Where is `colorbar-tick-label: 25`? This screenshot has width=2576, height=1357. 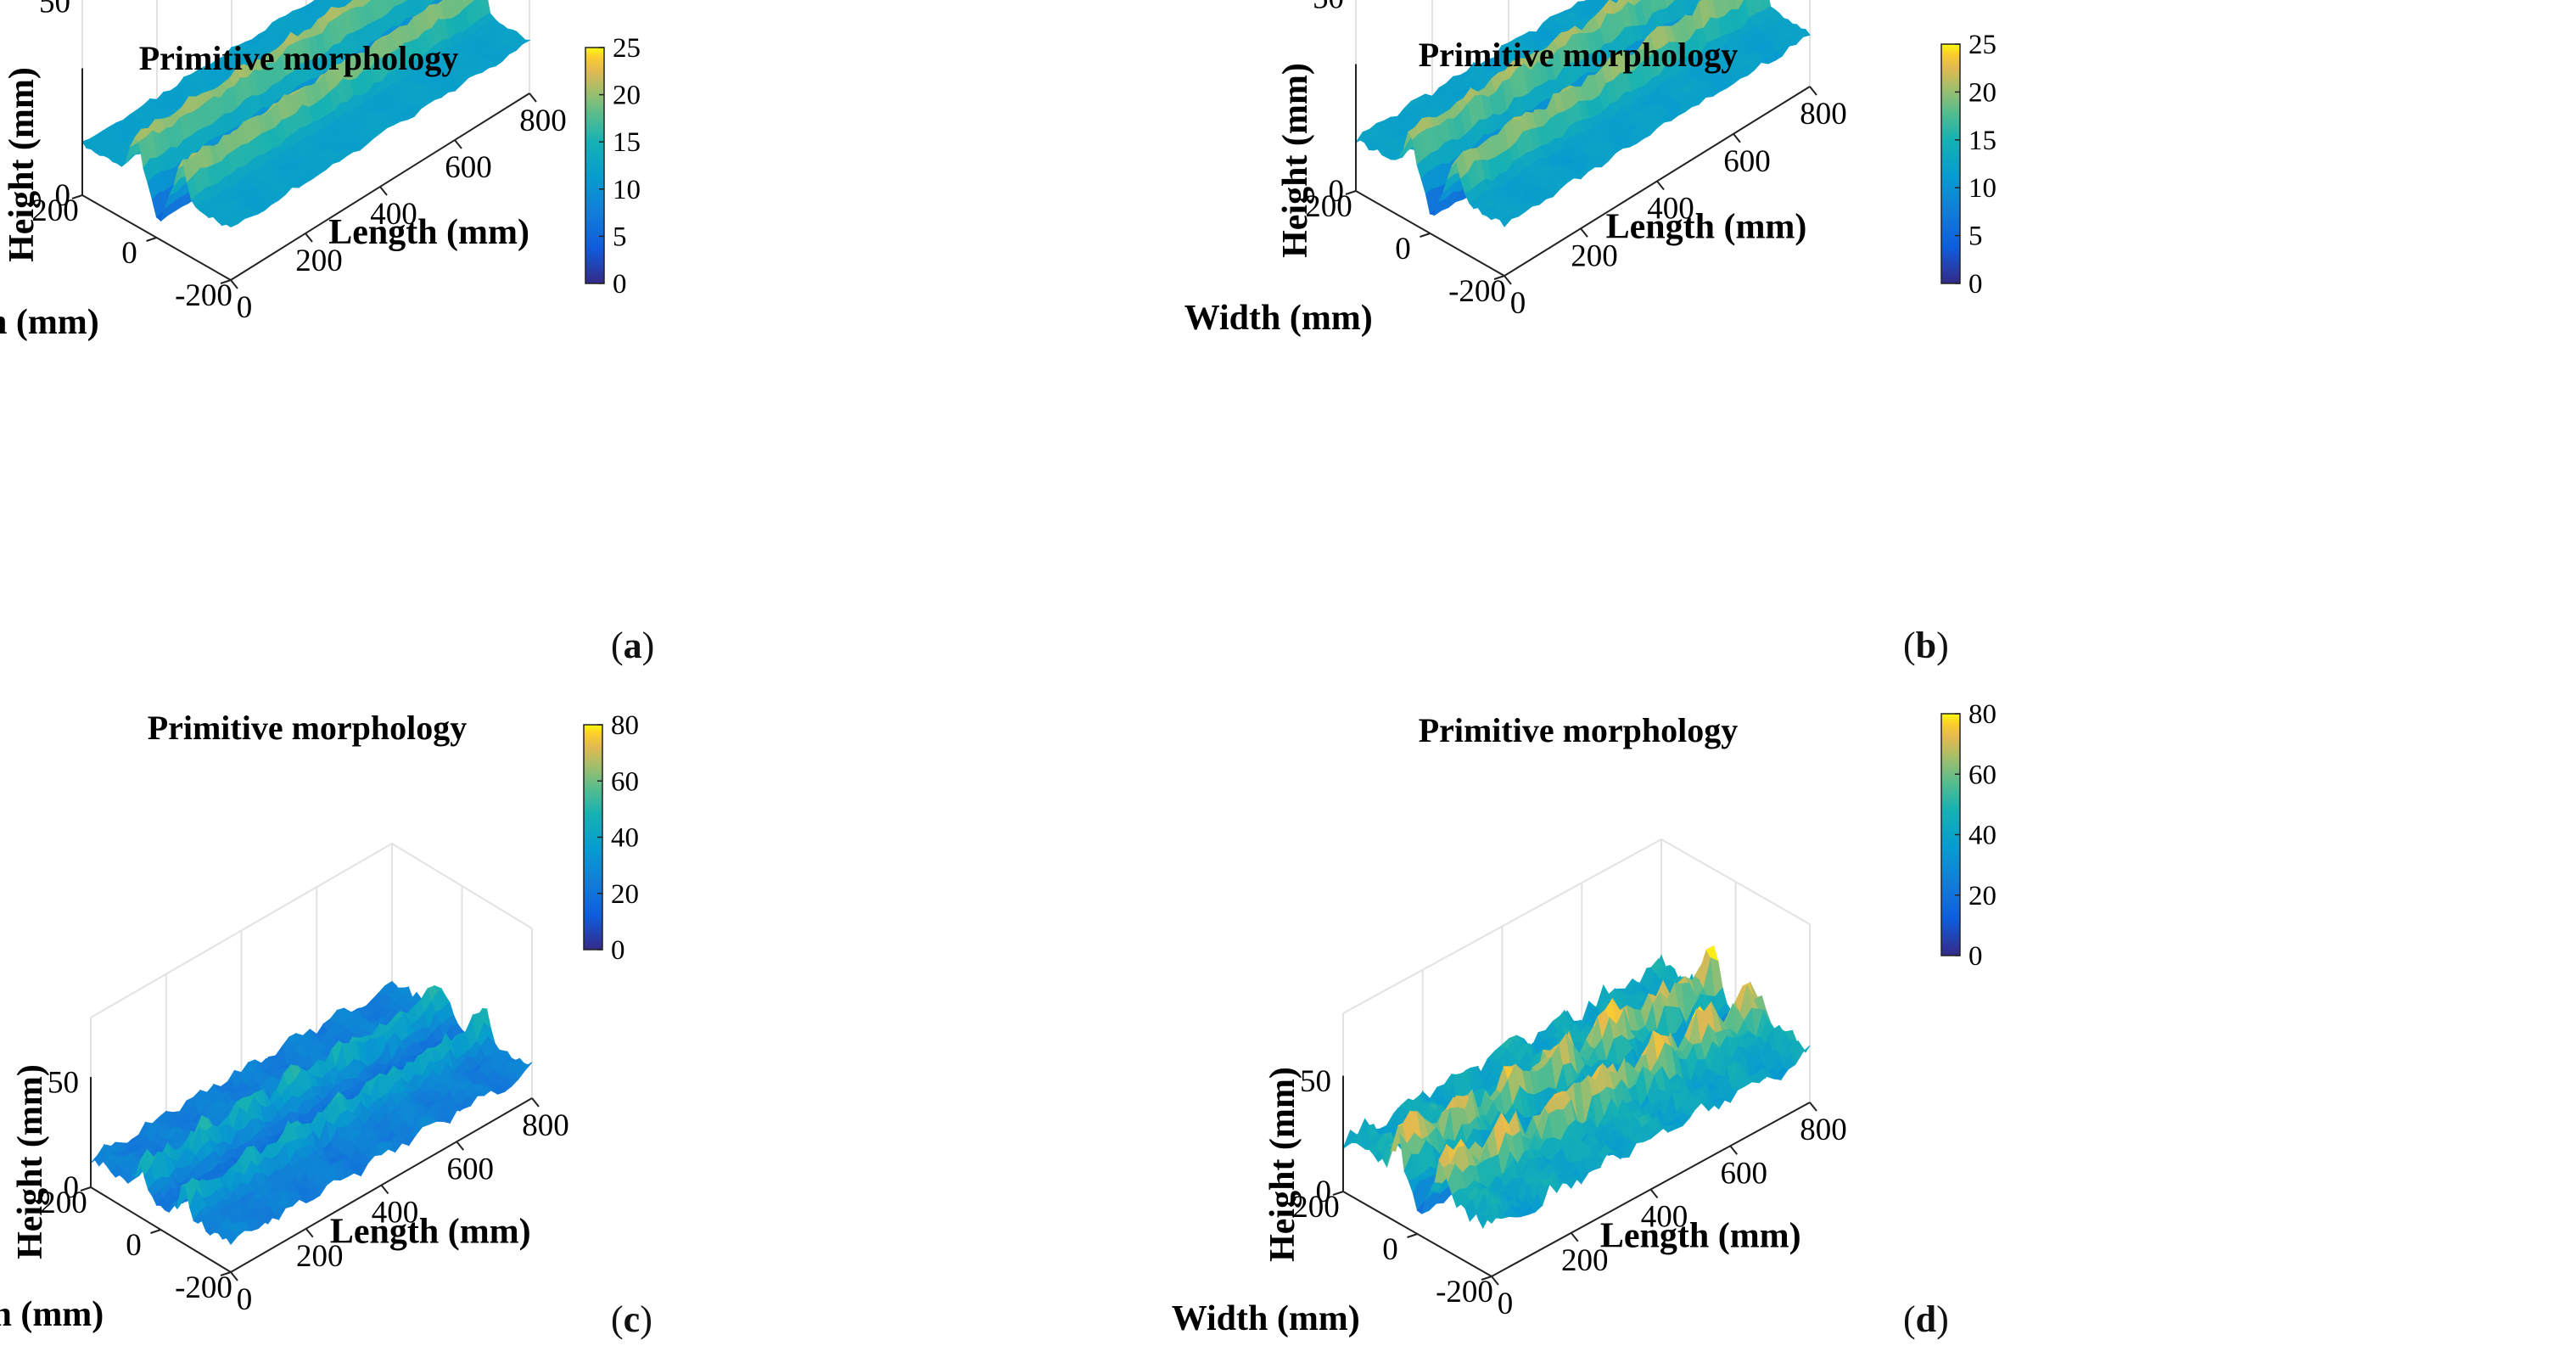 colorbar-tick-label: 25 is located at coordinates (627, 48).